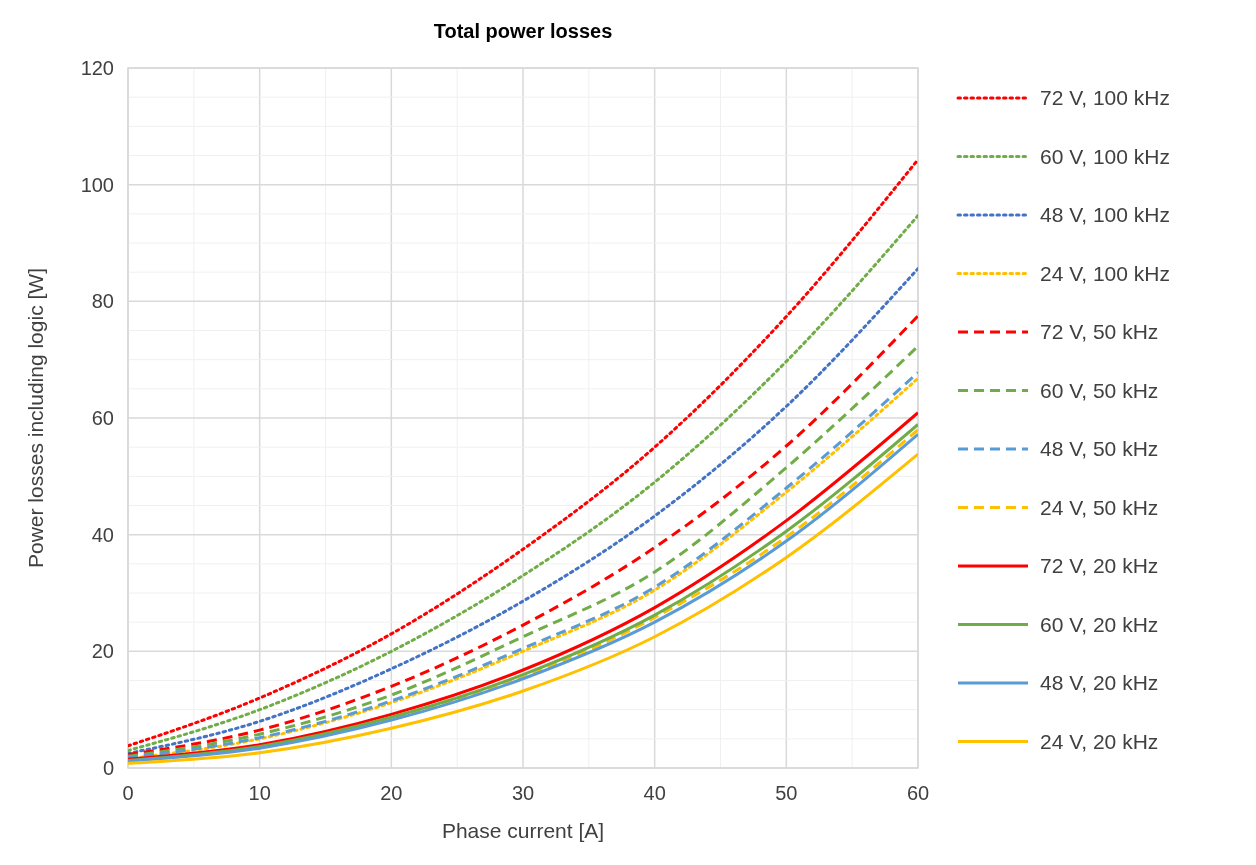  What do you see at coordinates (97, 68) in the screenshot?
I see `y-tick-label: 120` at bounding box center [97, 68].